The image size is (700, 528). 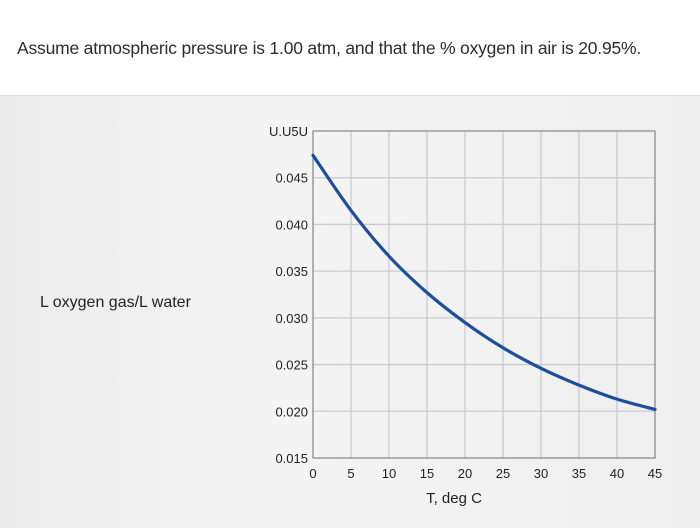 What do you see at coordinates (291, 458) in the screenshot?
I see `y-tick-label: 0.015` at bounding box center [291, 458].